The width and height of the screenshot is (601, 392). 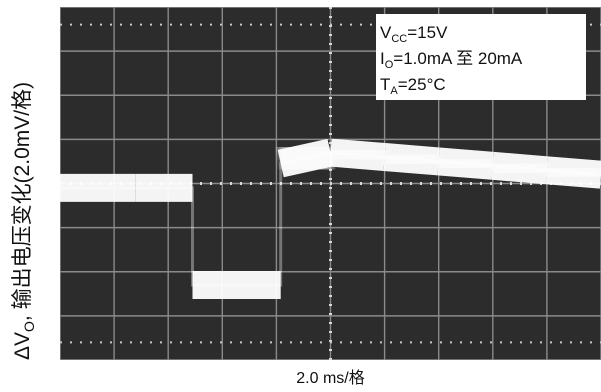 What do you see at coordinates (22, 201) in the screenshot?
I see `y-label-rest: , 输出电压变化(2.0mV/格)` at bounding box center [22, 201].